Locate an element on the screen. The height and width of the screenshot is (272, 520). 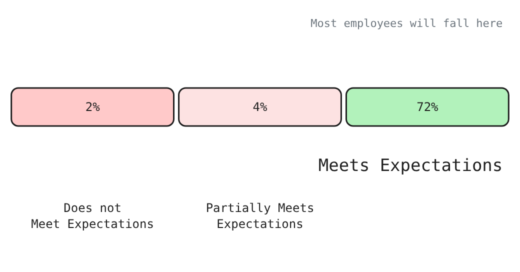
data-label: 72% is located at coordinates (428, 107).